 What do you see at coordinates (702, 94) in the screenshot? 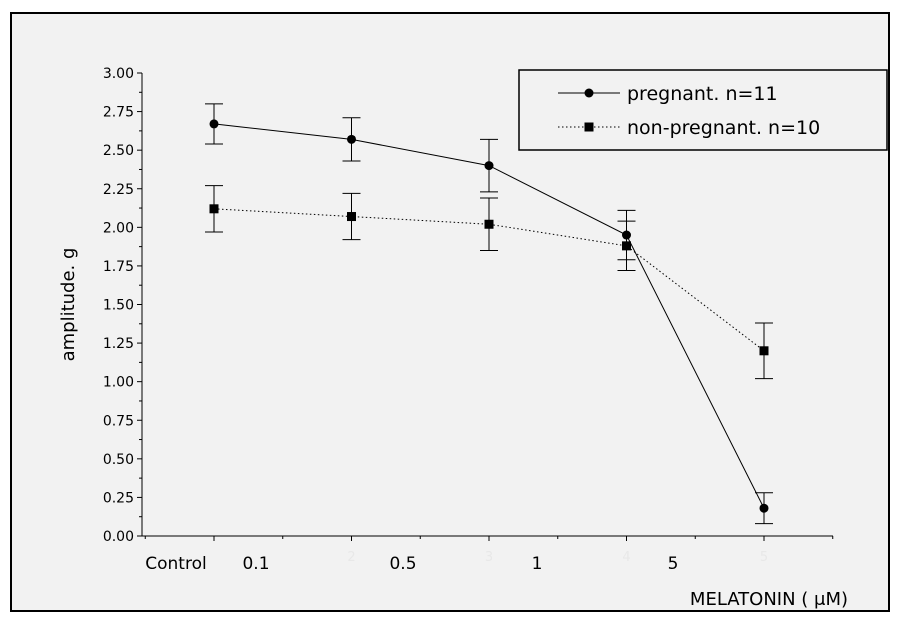
I see `legend-label: pregnant. n=11` at bounding box center [702, 94].